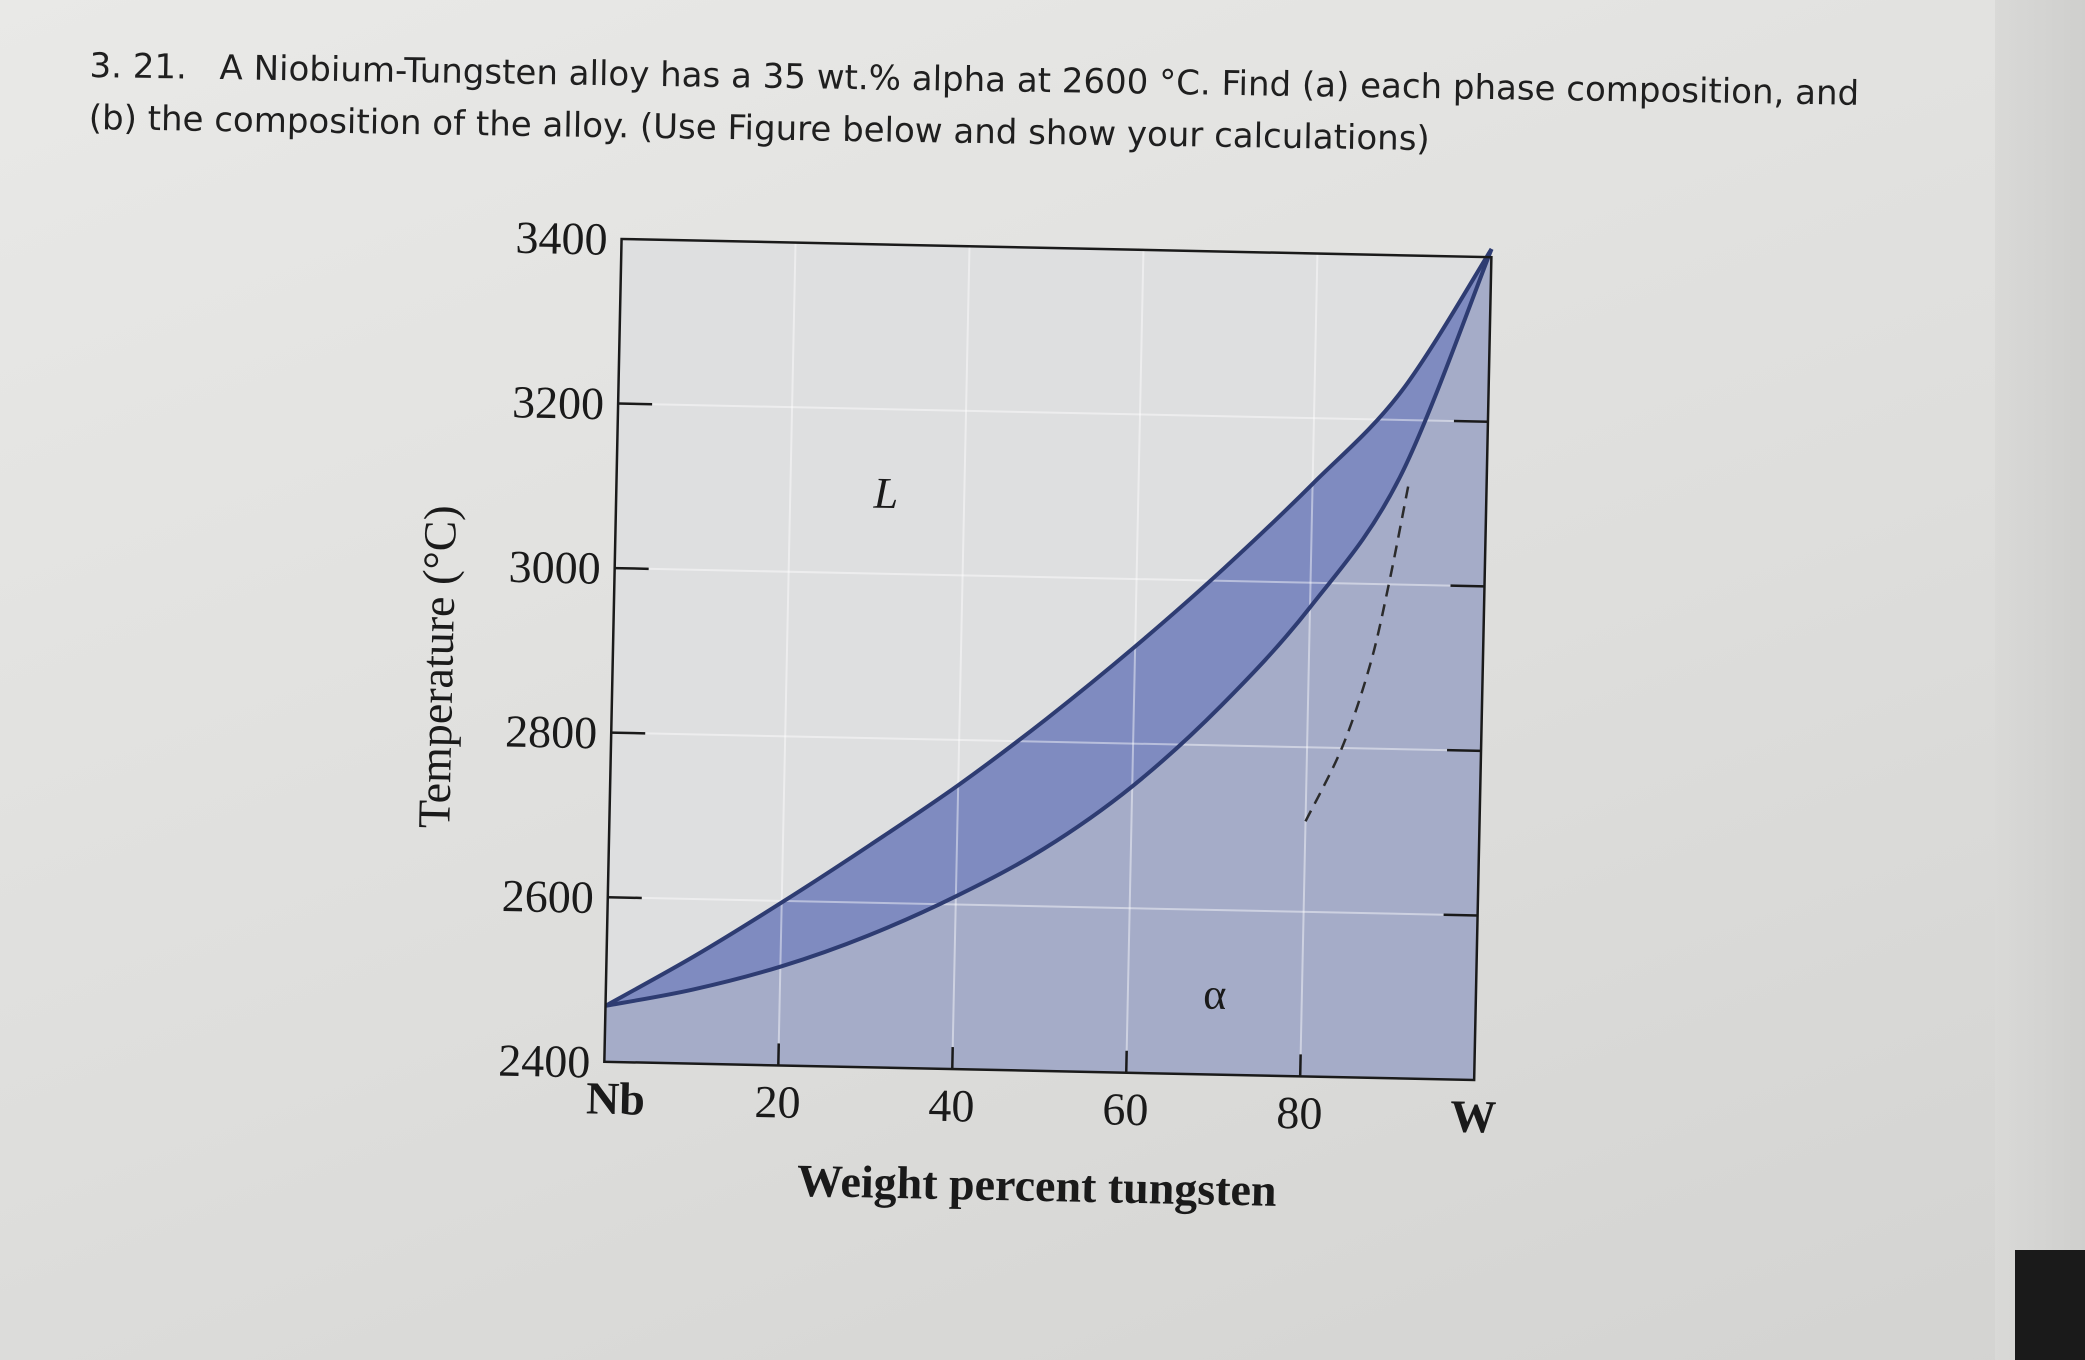 This screenshot has height=1360, width=2085. I want to click on y-tick-label: 2600, so click(547, 896).